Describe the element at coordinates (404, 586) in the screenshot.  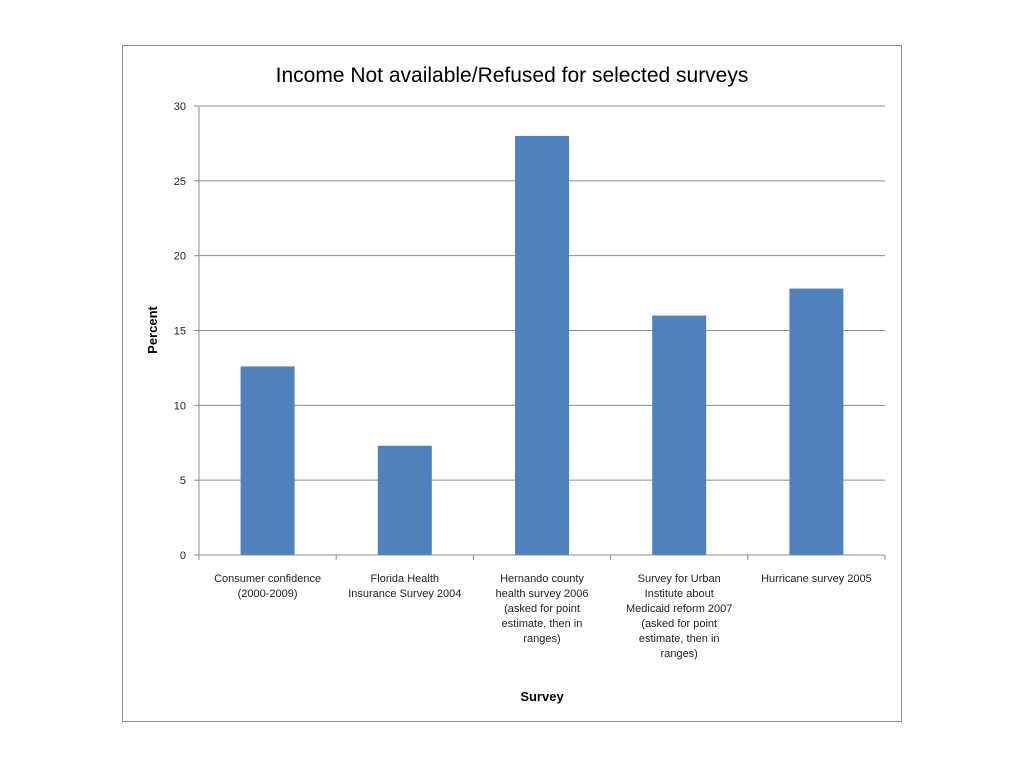
I see `x-category-label: Florida Health Insurance Survey 2004` at that location.